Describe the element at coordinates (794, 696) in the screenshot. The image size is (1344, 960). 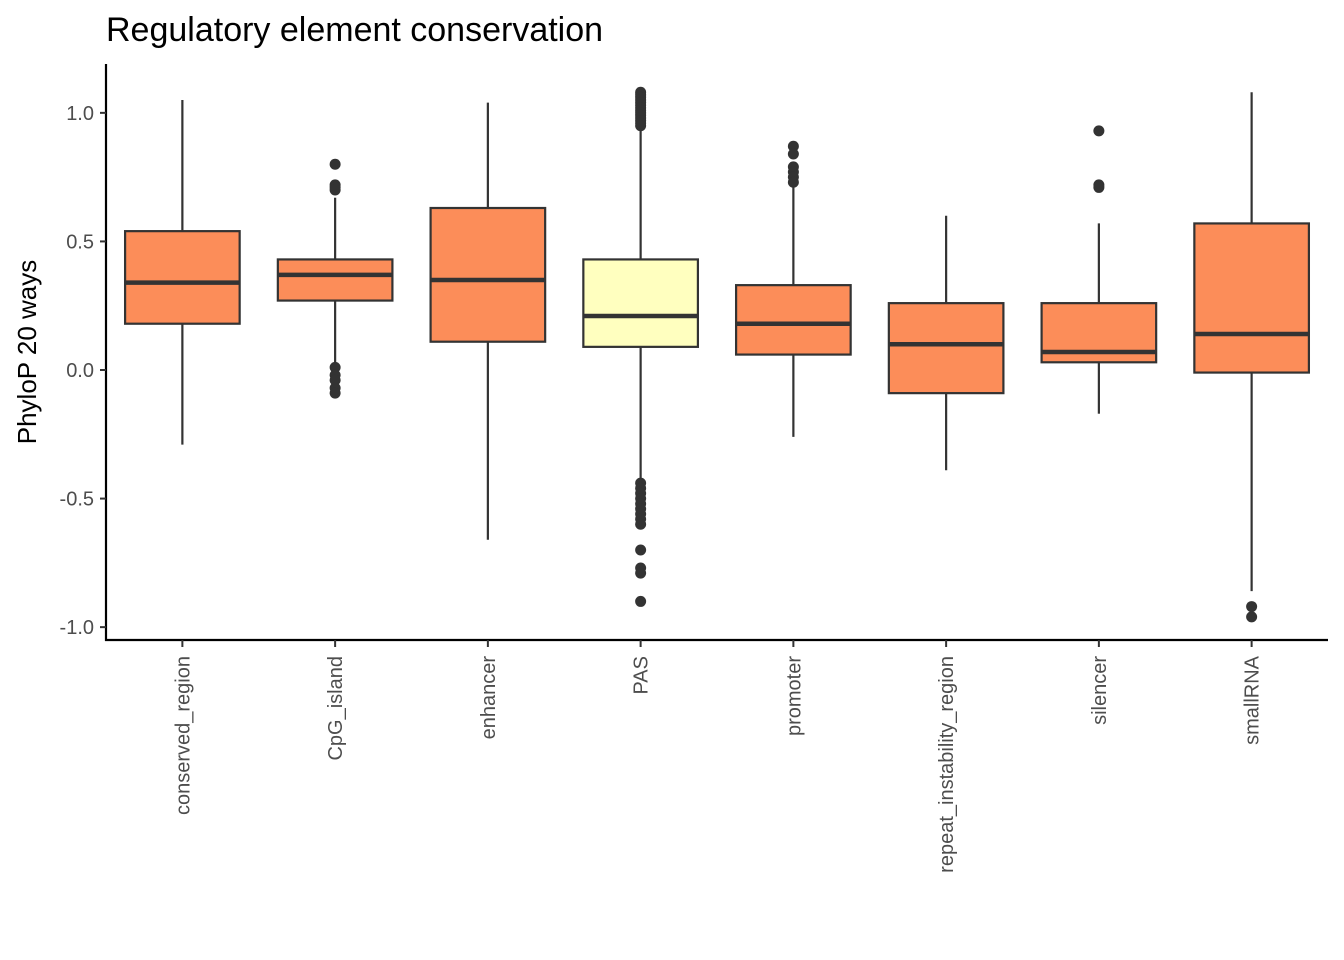
I see `x-tick-label: promoter` at that location.